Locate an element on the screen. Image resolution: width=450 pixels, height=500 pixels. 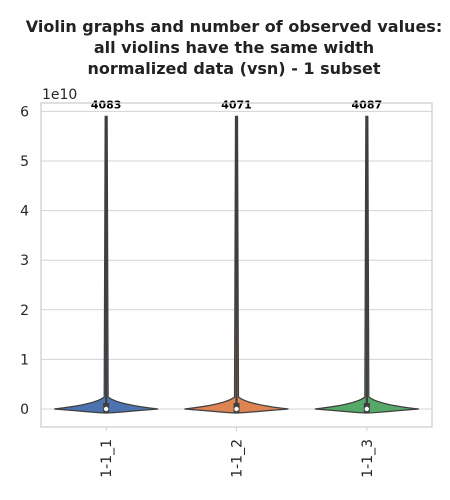
count-labels: 4083 4071 4087 is located at coordinates (236, 104).